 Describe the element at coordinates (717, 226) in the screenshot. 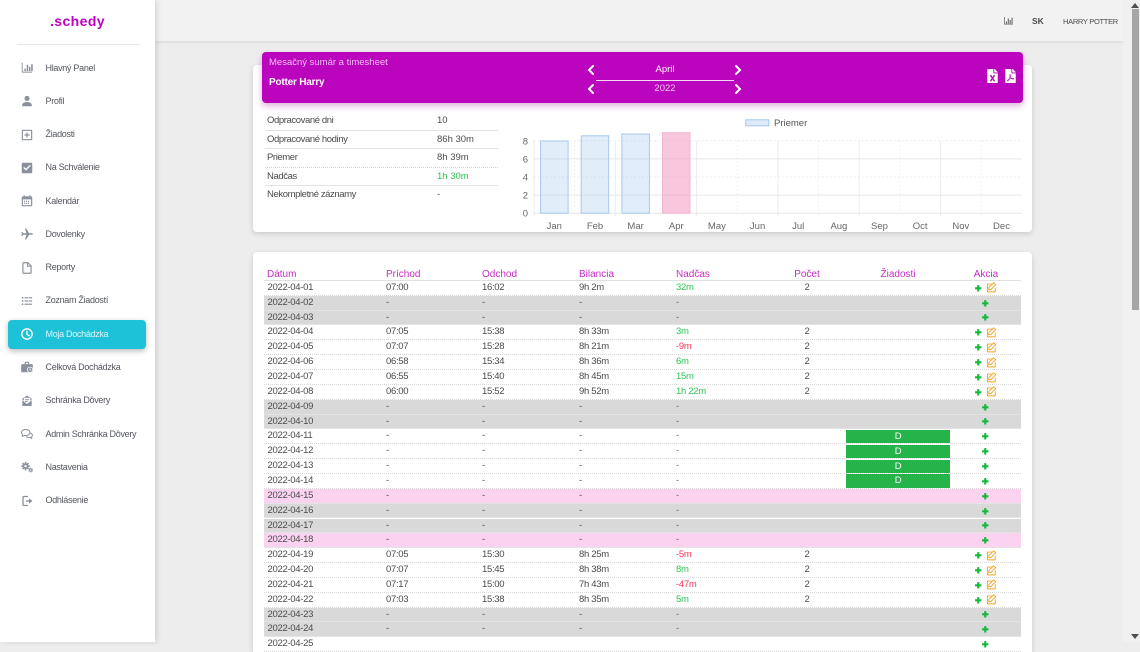

I see `svg-text: May` at that location.